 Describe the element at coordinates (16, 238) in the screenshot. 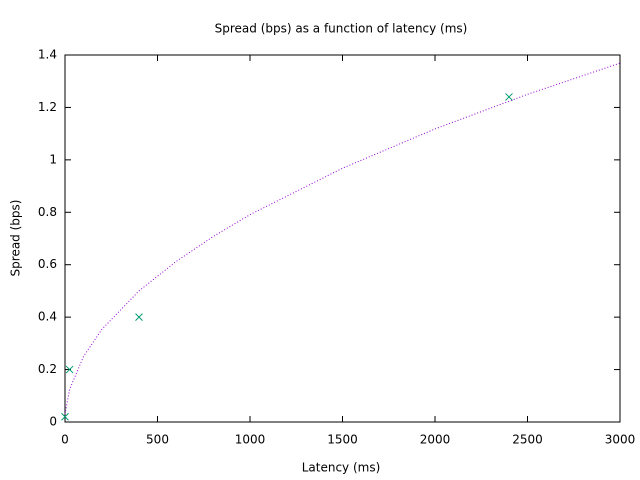

I see `y-axis-label: Spread (bps)` at that location.